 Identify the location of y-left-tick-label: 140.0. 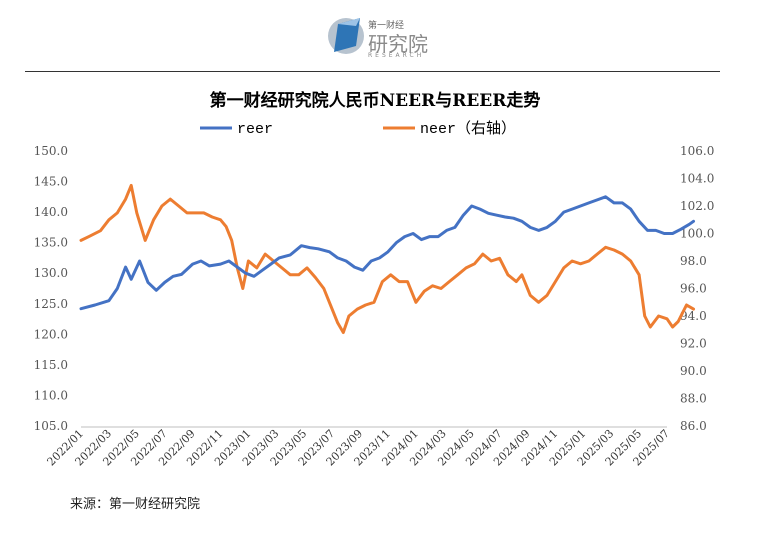
(51, 212).